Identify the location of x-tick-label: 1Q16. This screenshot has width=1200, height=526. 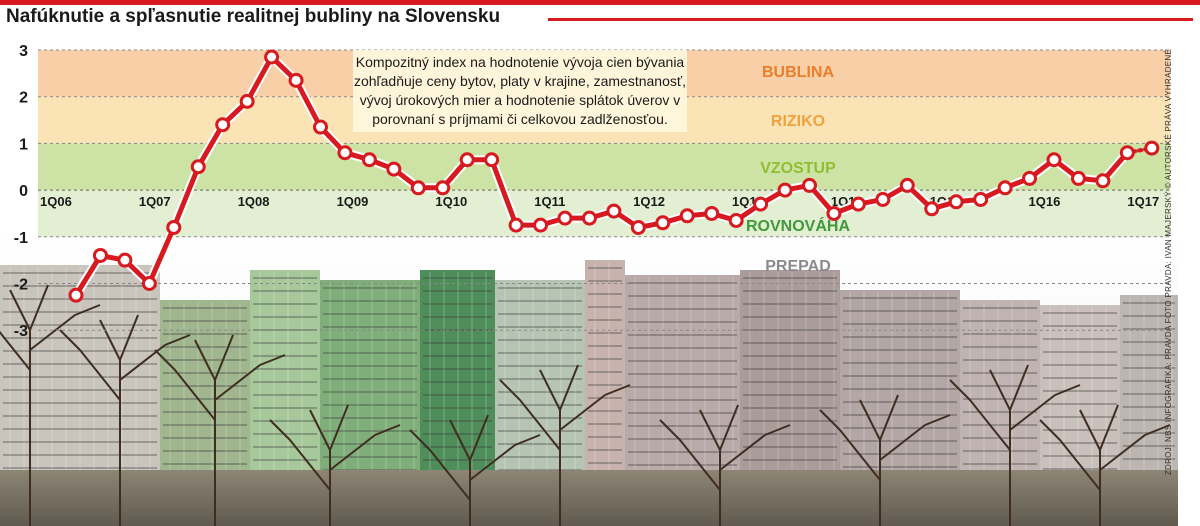
(1045, 201).